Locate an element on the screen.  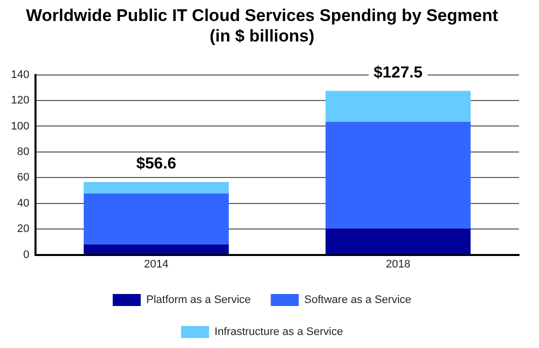
total-label: $56.6 is located at coordinates (156, 163).